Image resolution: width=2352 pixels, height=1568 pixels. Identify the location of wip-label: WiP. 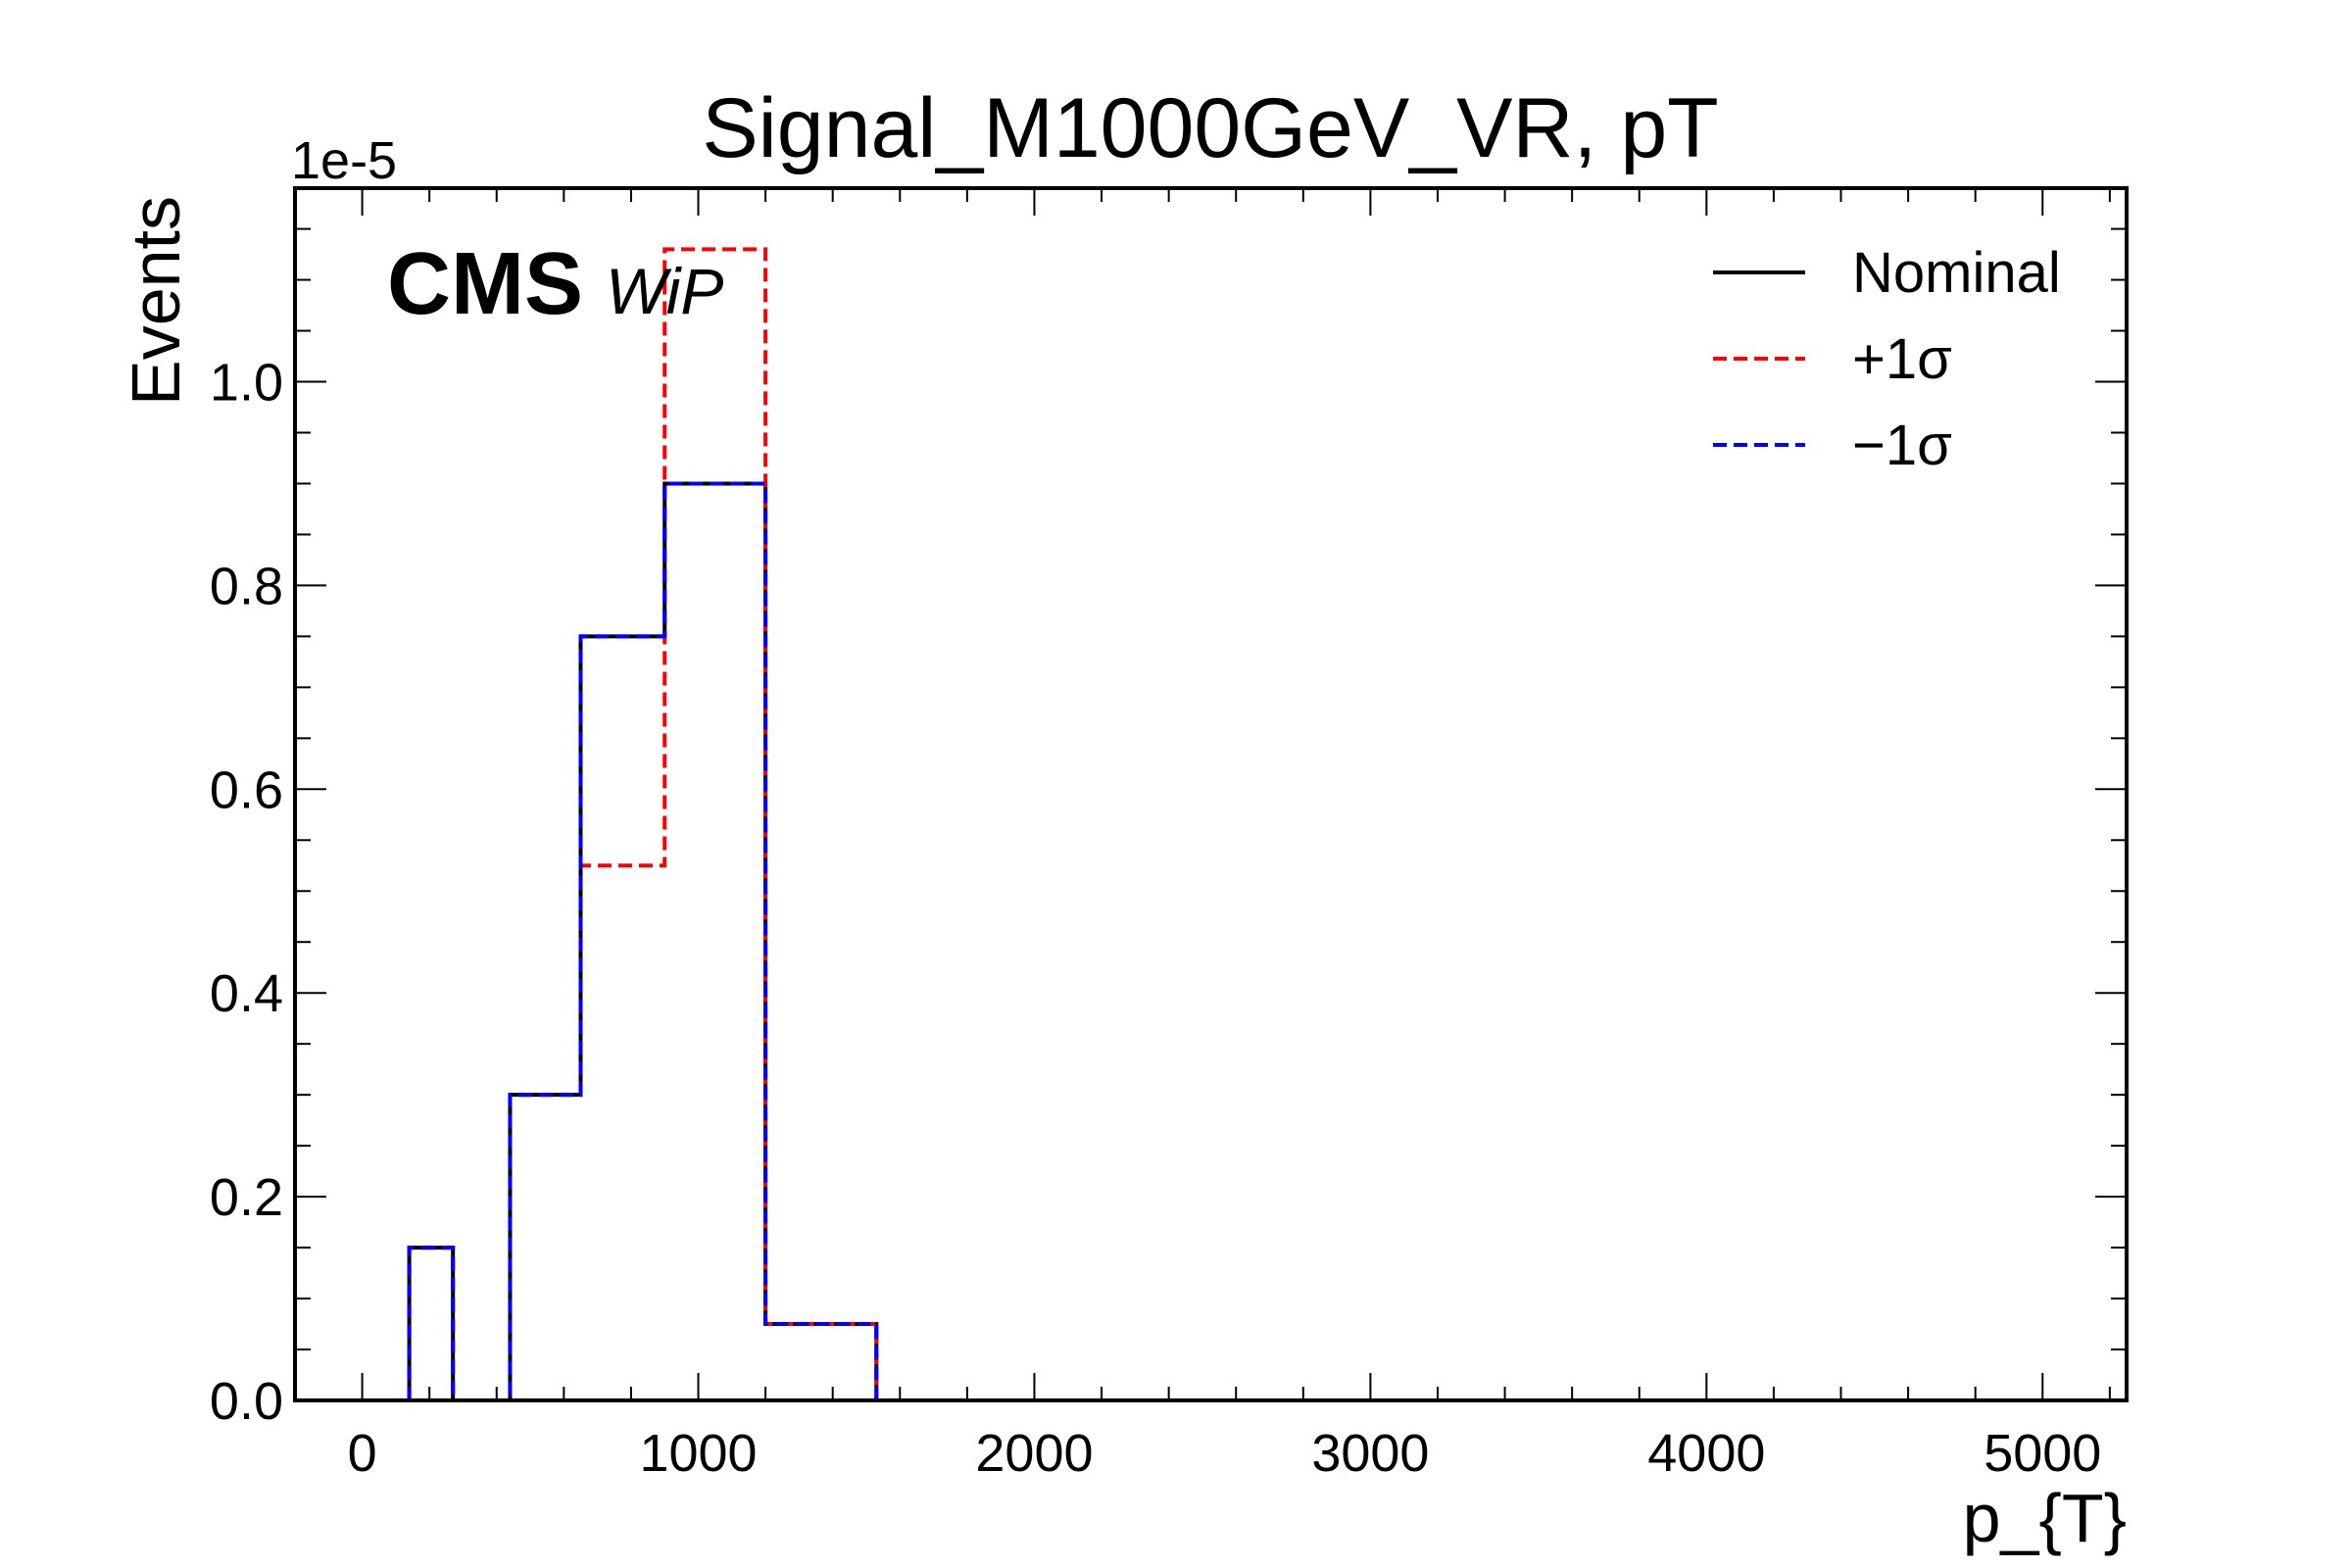
(664, 291).